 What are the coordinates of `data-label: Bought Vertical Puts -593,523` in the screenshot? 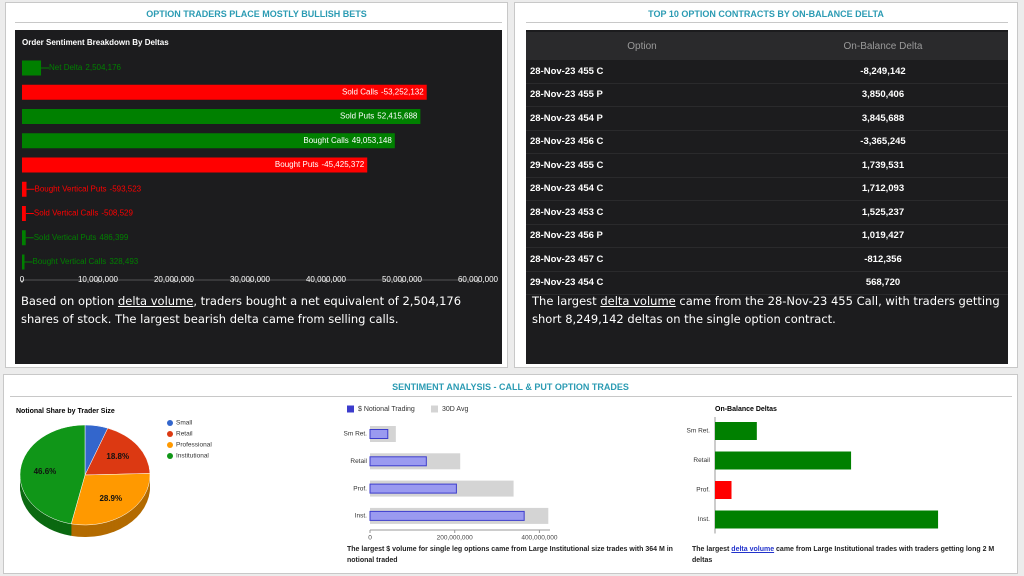 It's located at (88, 188).